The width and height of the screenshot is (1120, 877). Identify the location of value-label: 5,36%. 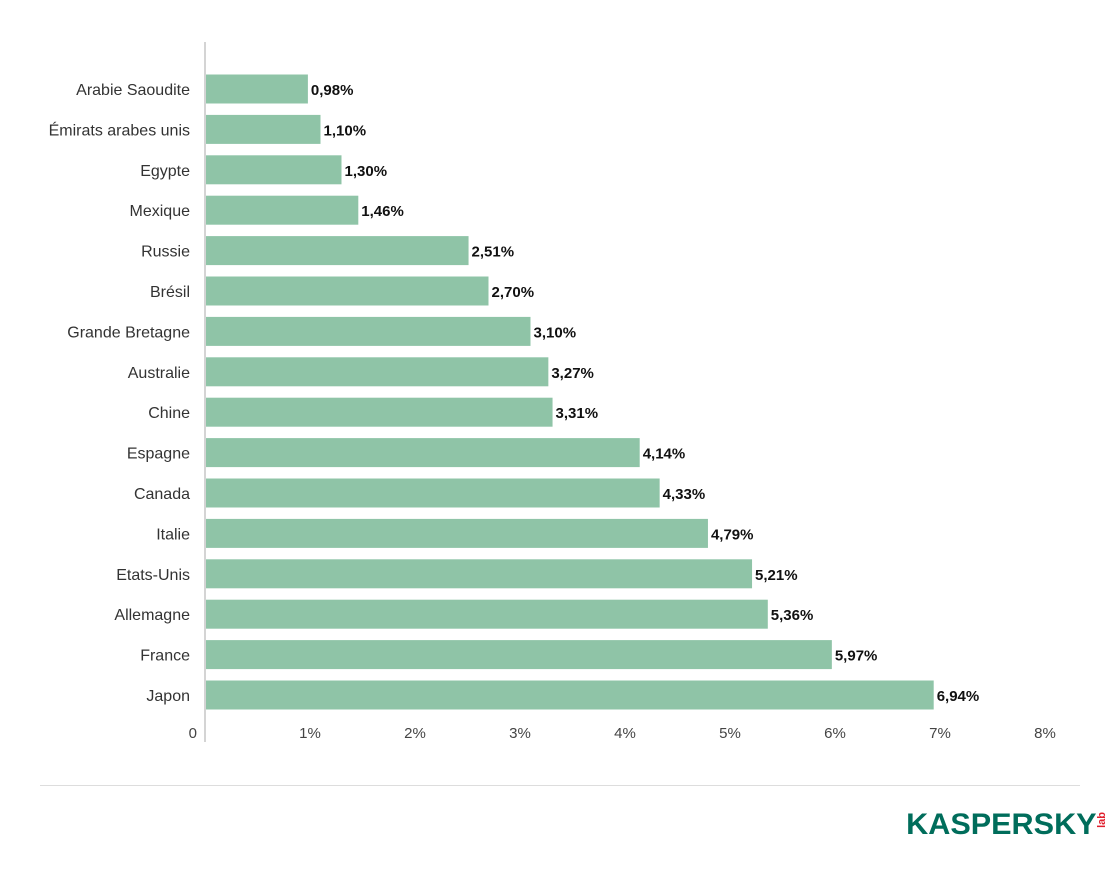
(792, 615).